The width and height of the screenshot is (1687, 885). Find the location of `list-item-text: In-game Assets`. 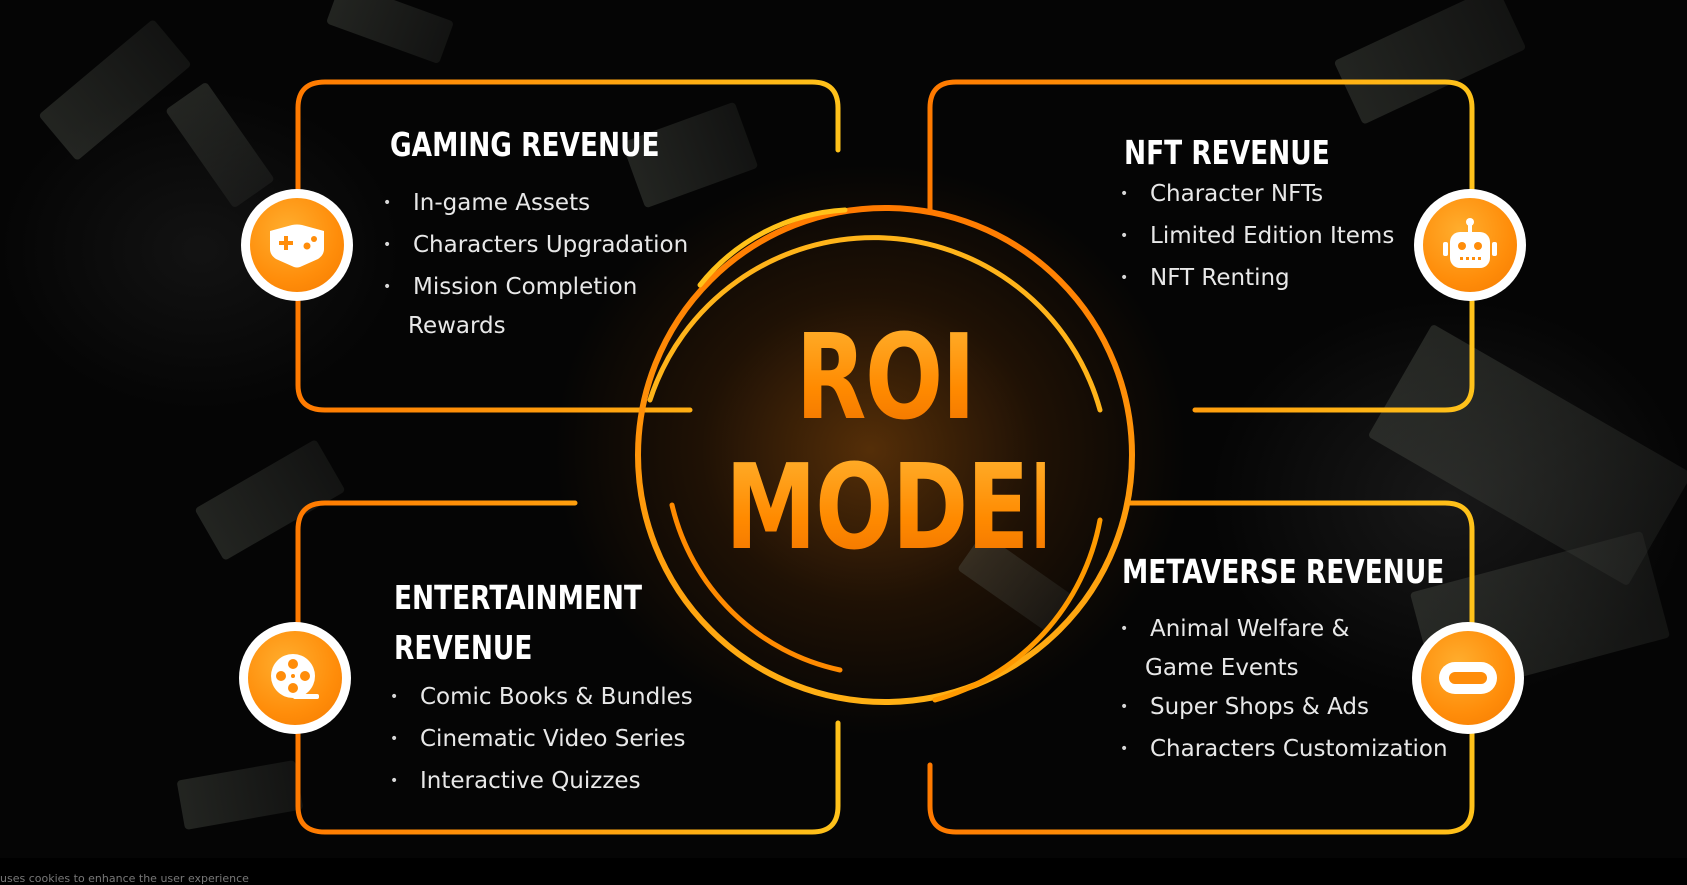

list-item-text: In-game Assets is located at coordinates (502, 203).